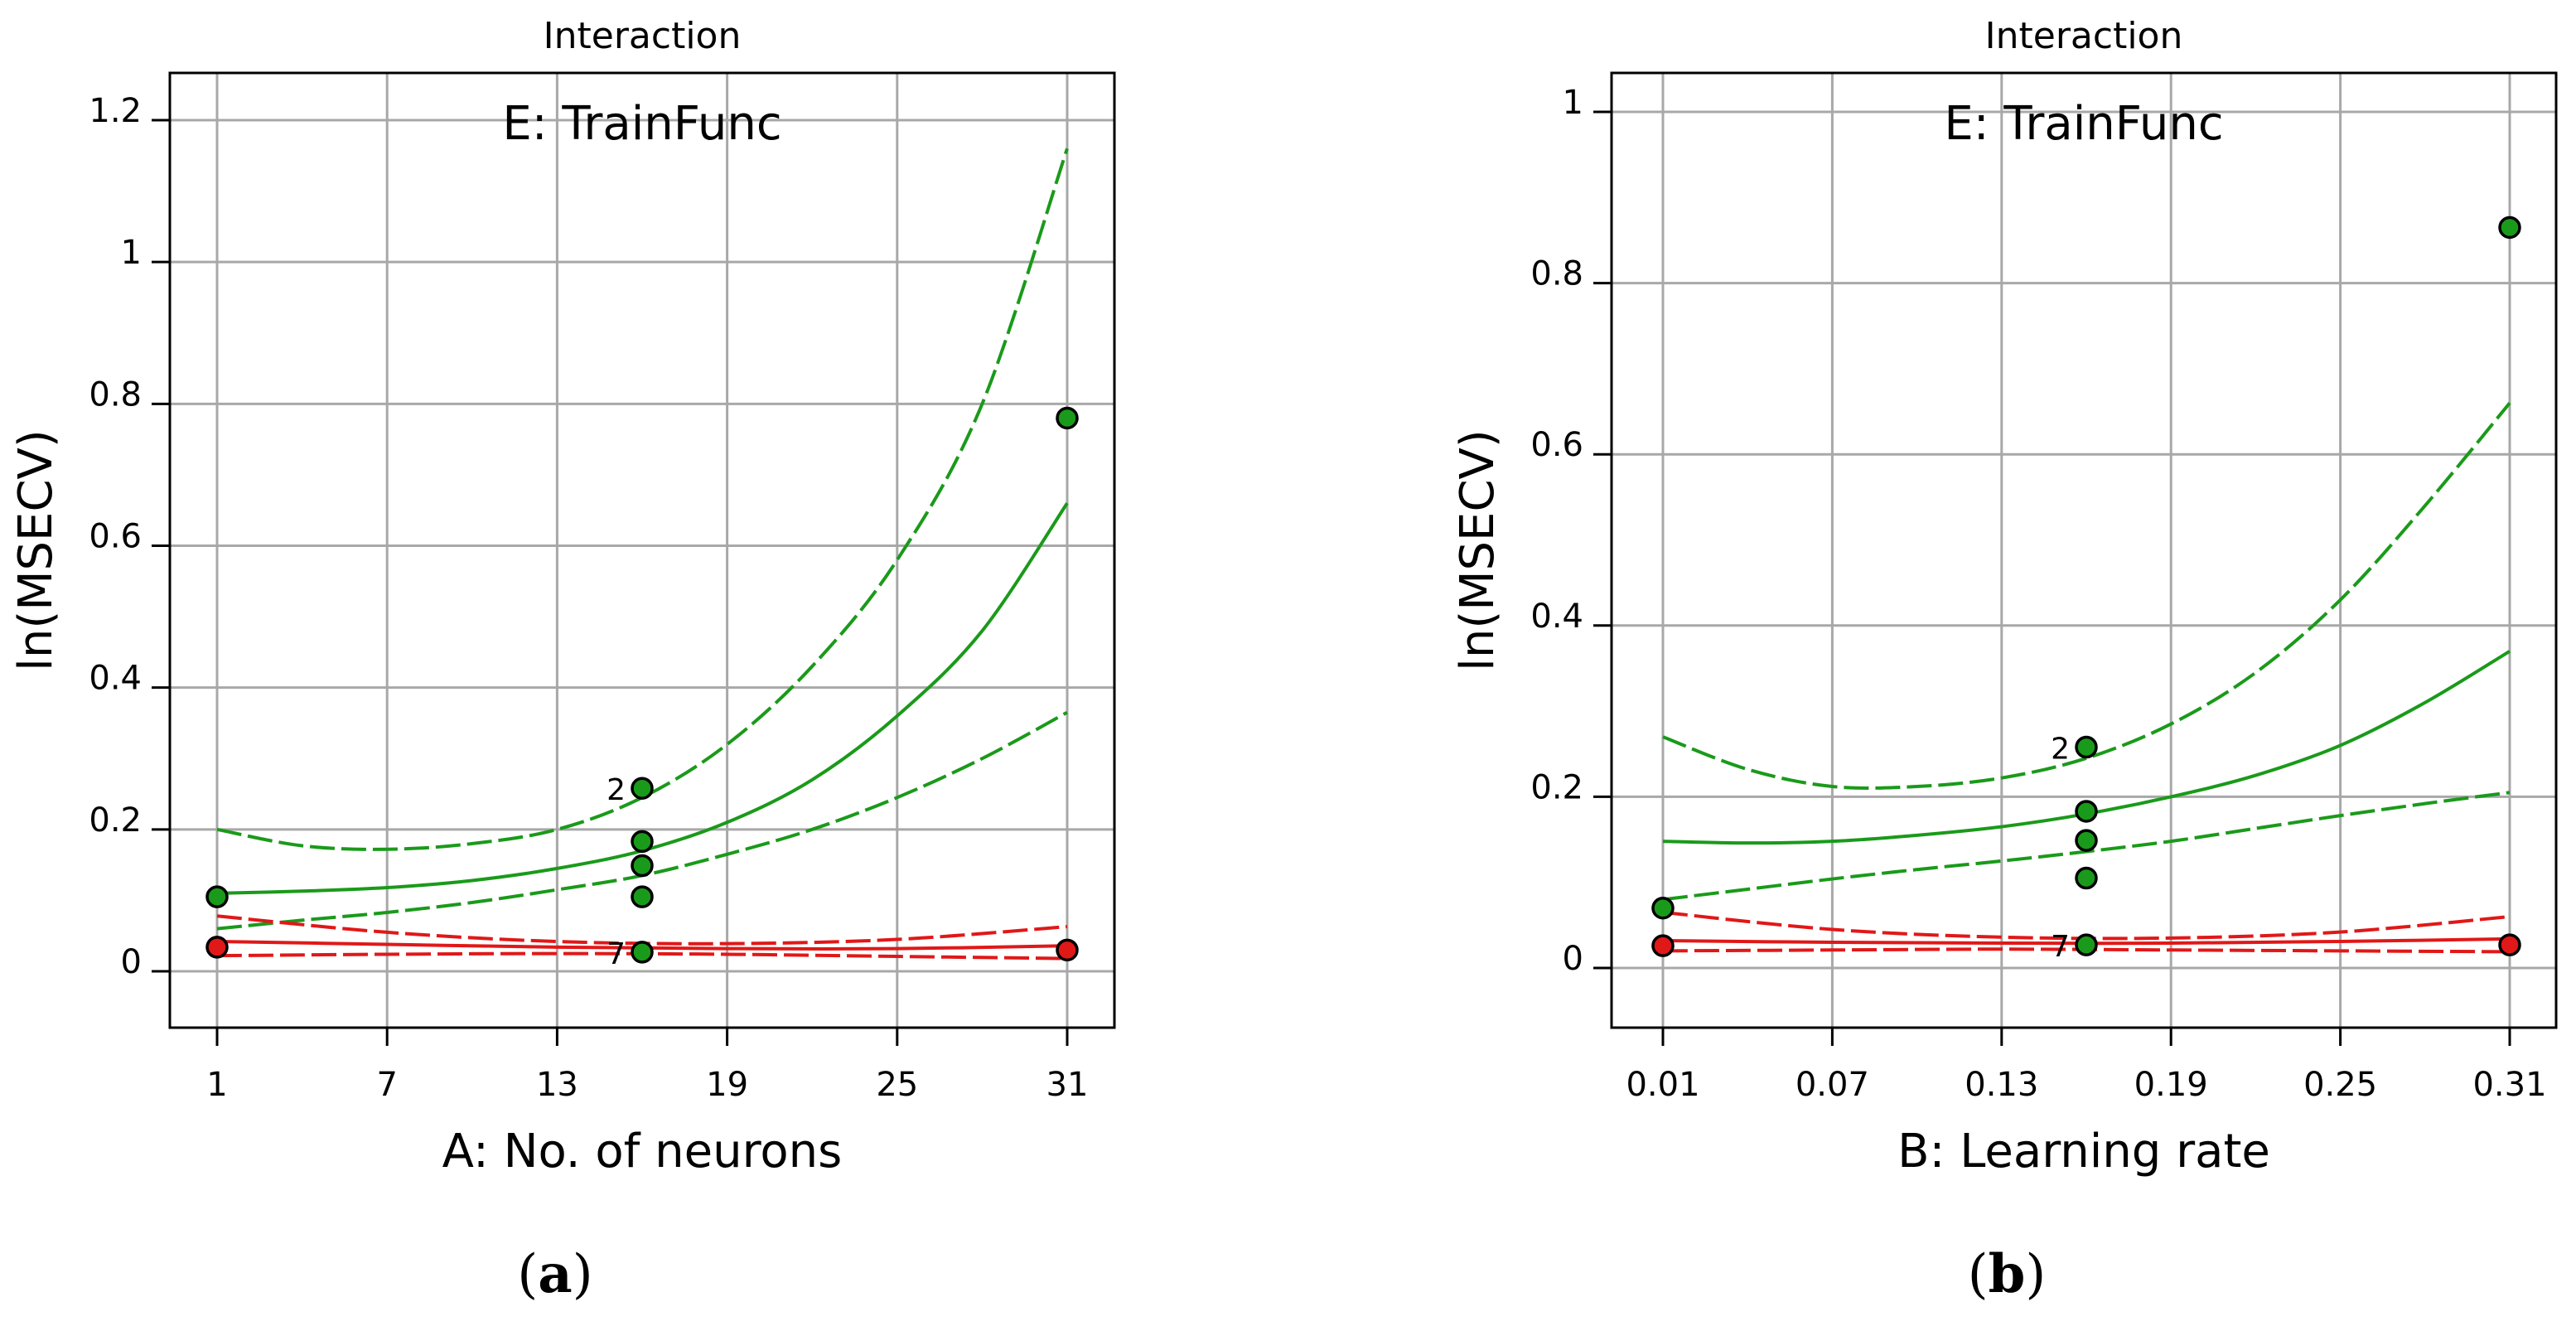  Describe the element at coordinates (2509, 1085) in the screenshot. I see `x-tick-label: 0.31` at that location.